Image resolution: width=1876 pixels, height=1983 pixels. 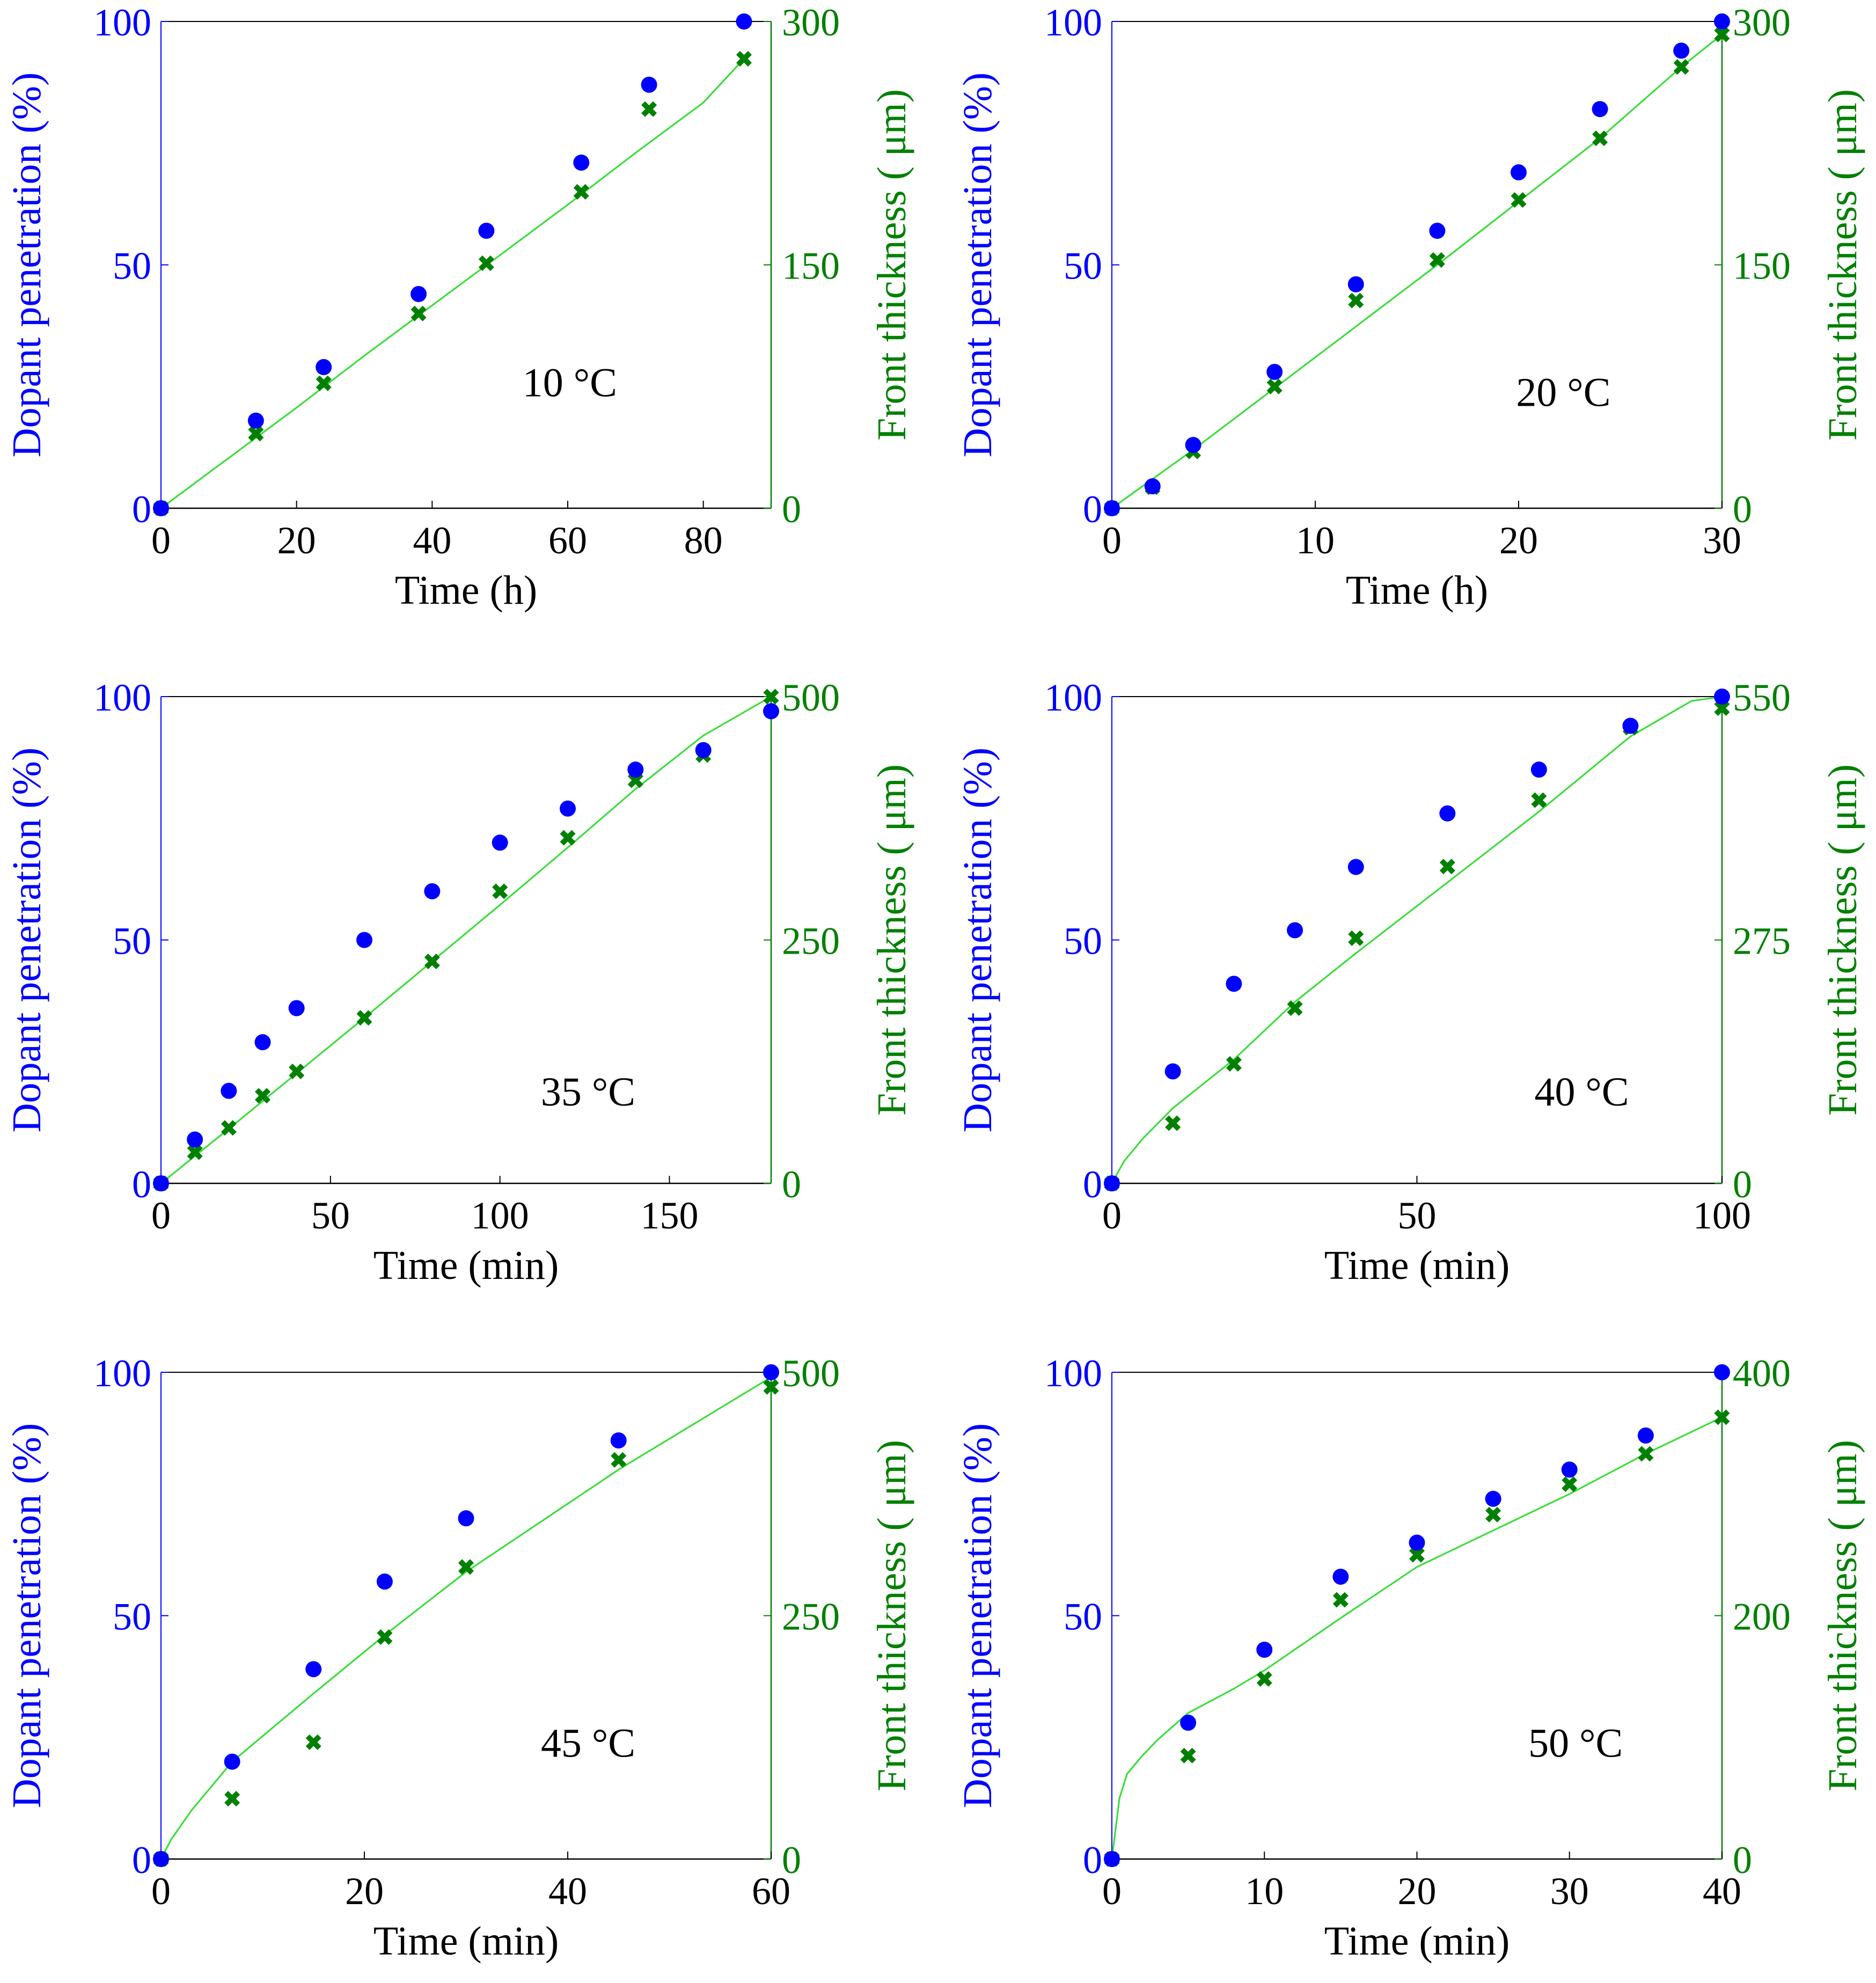 What do you see at coordinates (1581, 1092) in the screenshot?
I see `temperature-label: 40 °C` at bounding box center [1581, 1092].